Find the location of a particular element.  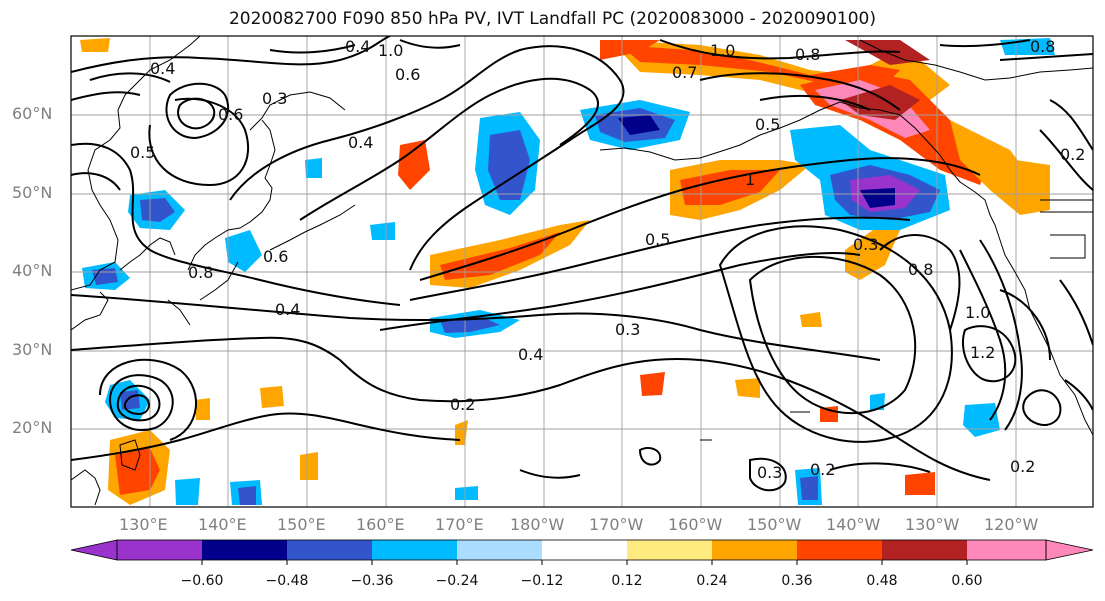

lat-label: 60°N is located at coordinates (32, 113).